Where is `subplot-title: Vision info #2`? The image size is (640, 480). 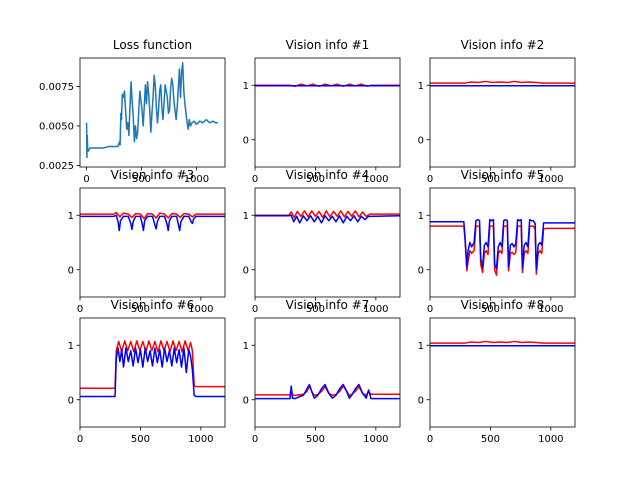 subplot-title: Vision info #2 is located at coordinates (503, 45).